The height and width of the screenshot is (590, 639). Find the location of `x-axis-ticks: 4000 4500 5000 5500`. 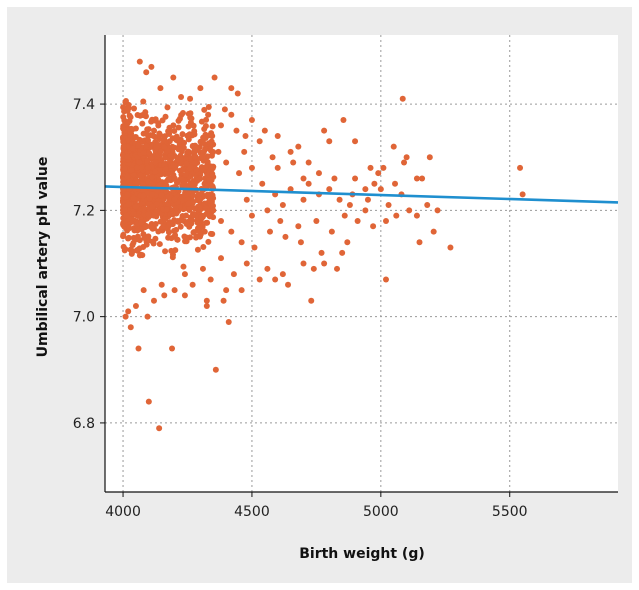

x-axis-ticks: 4000 4500 5000 5500 is located at coordinates (316, 506).